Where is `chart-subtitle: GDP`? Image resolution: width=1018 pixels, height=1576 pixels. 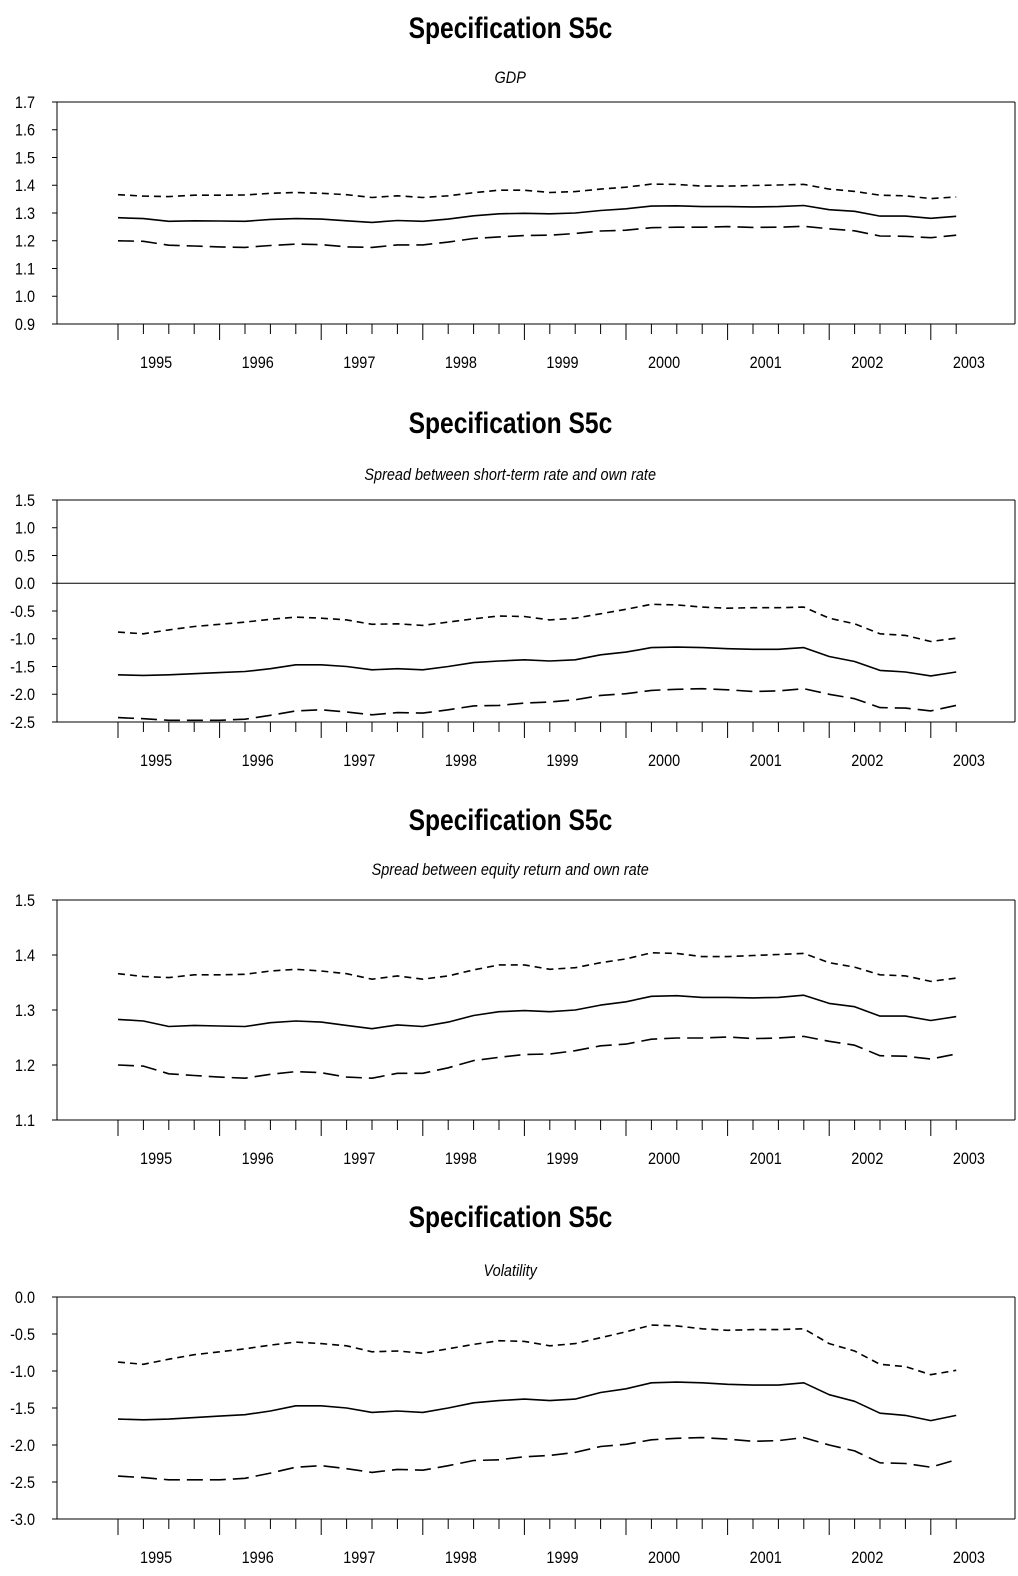
chart-subtitle: GDP is located at coordinates (510, 77).